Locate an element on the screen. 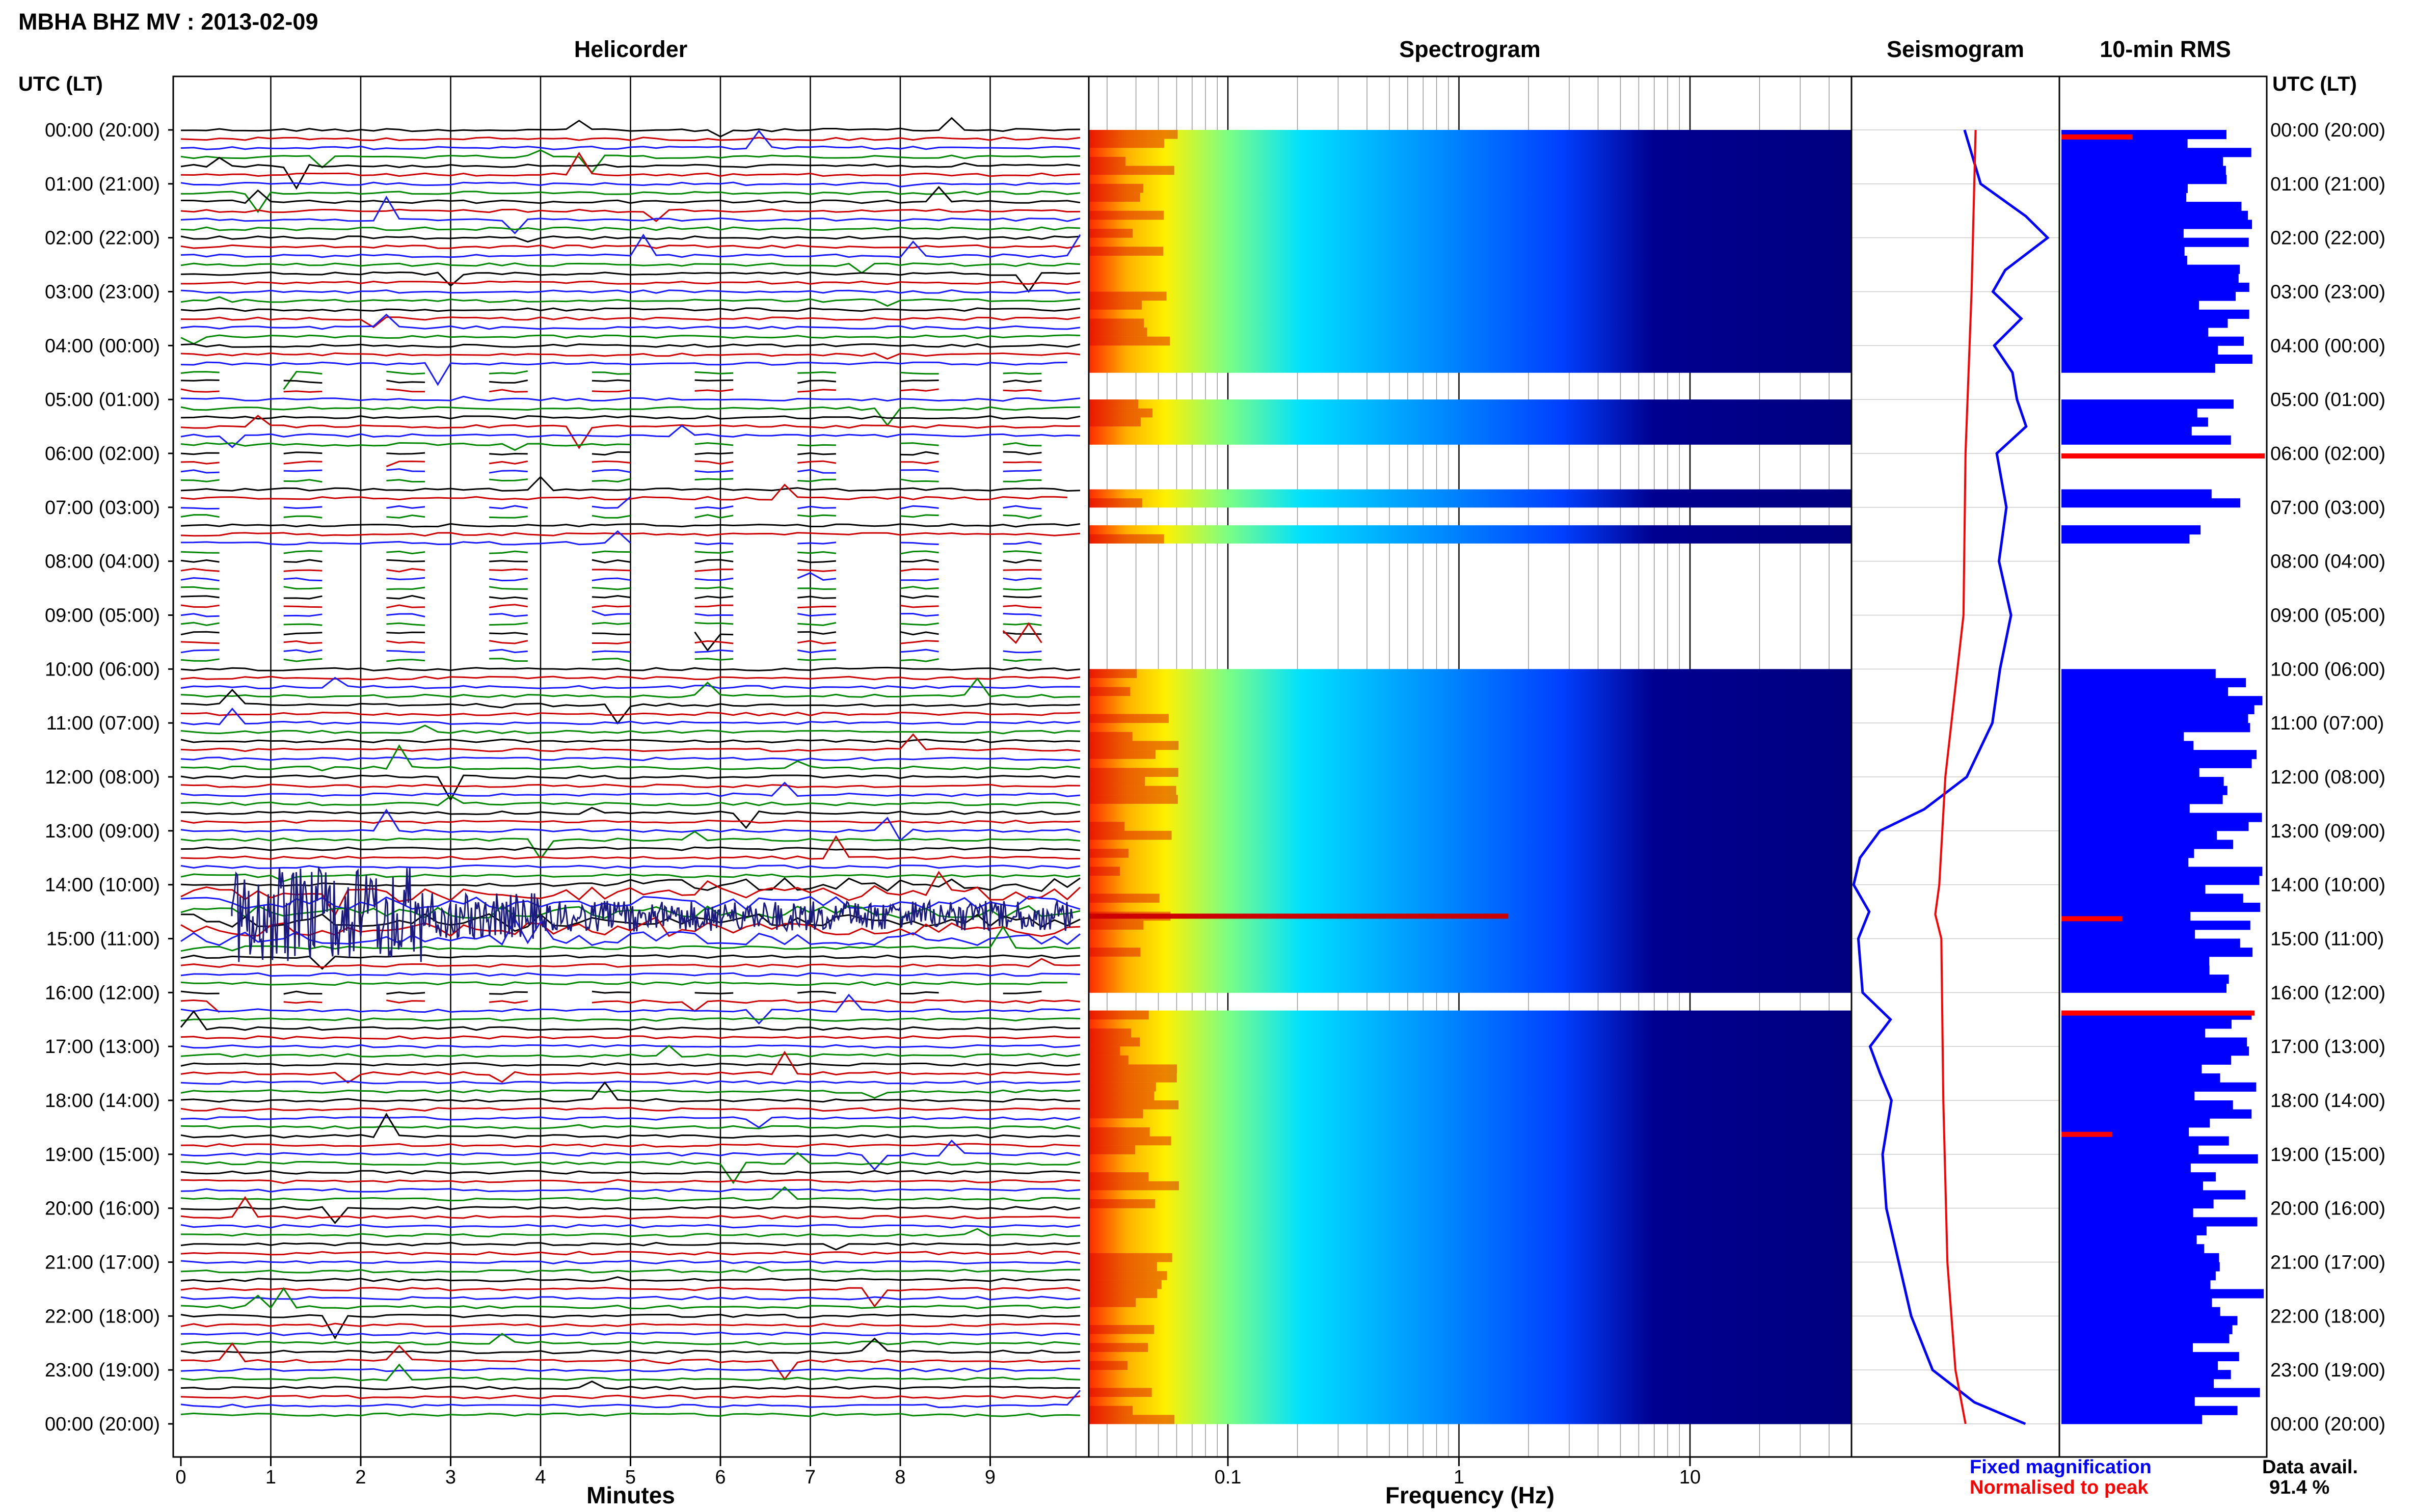 The height and width of the screenshot is (1512, 2415). rms-panel is located at coordinates (2163, 766).